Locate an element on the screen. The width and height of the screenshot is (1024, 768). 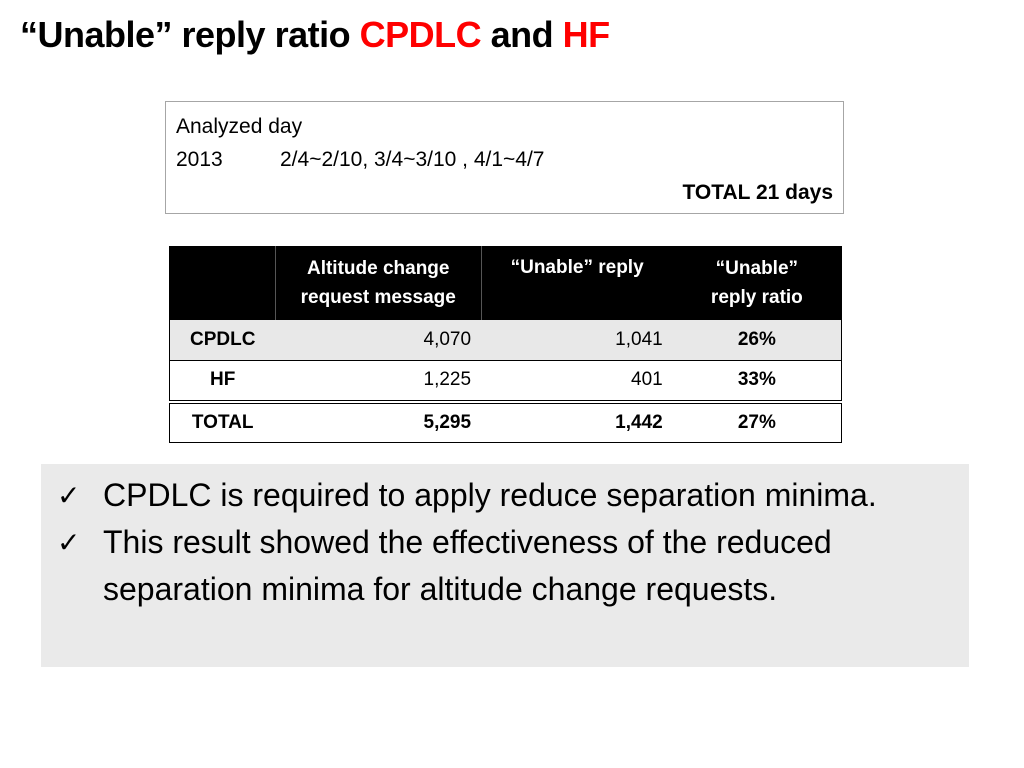
altitude-value: 4,070 is located at coordinates (378, 340).